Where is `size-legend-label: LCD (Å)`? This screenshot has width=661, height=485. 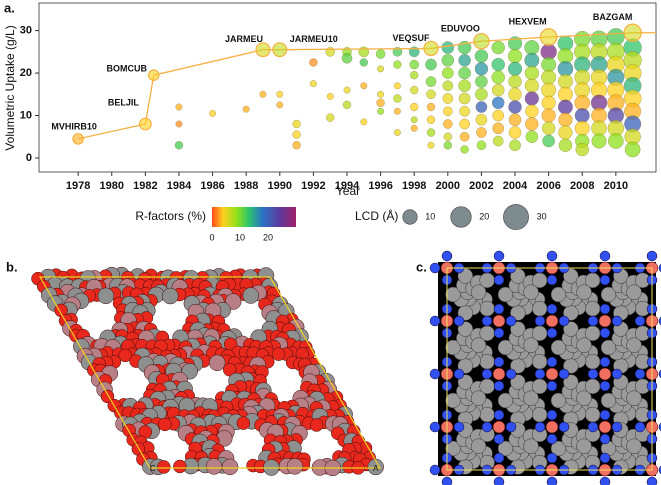 size-legend-label: LCD (Å) is located at coordinates (376, 215).